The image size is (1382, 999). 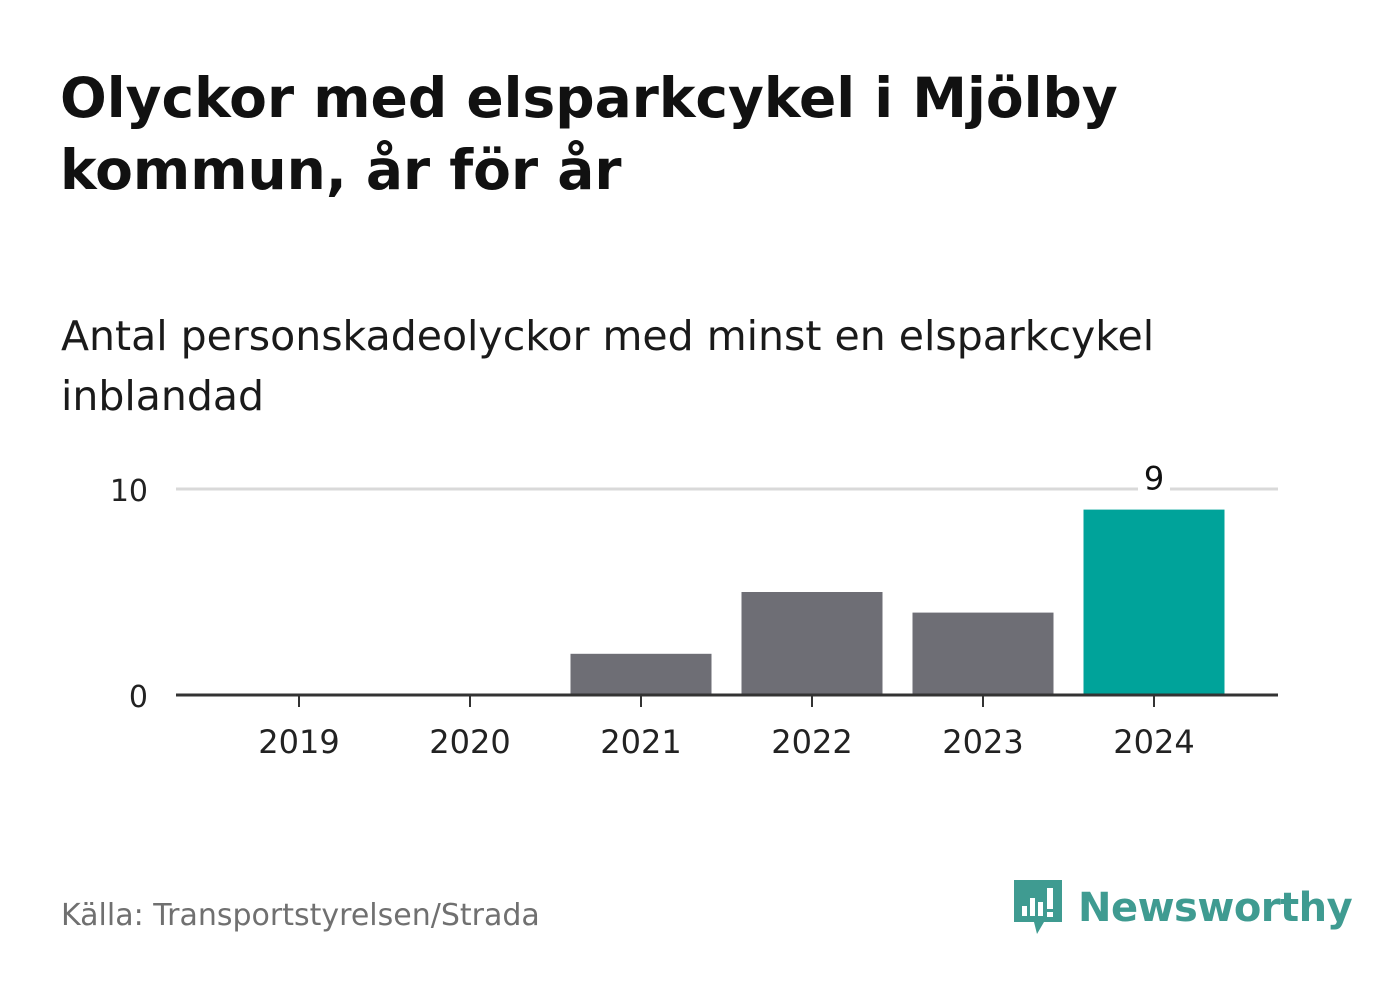 What do you see at coordinates (1215, 908) in the screenshot?
I see `brand-name: Newsworthy` at bounding box center [1215, 908].